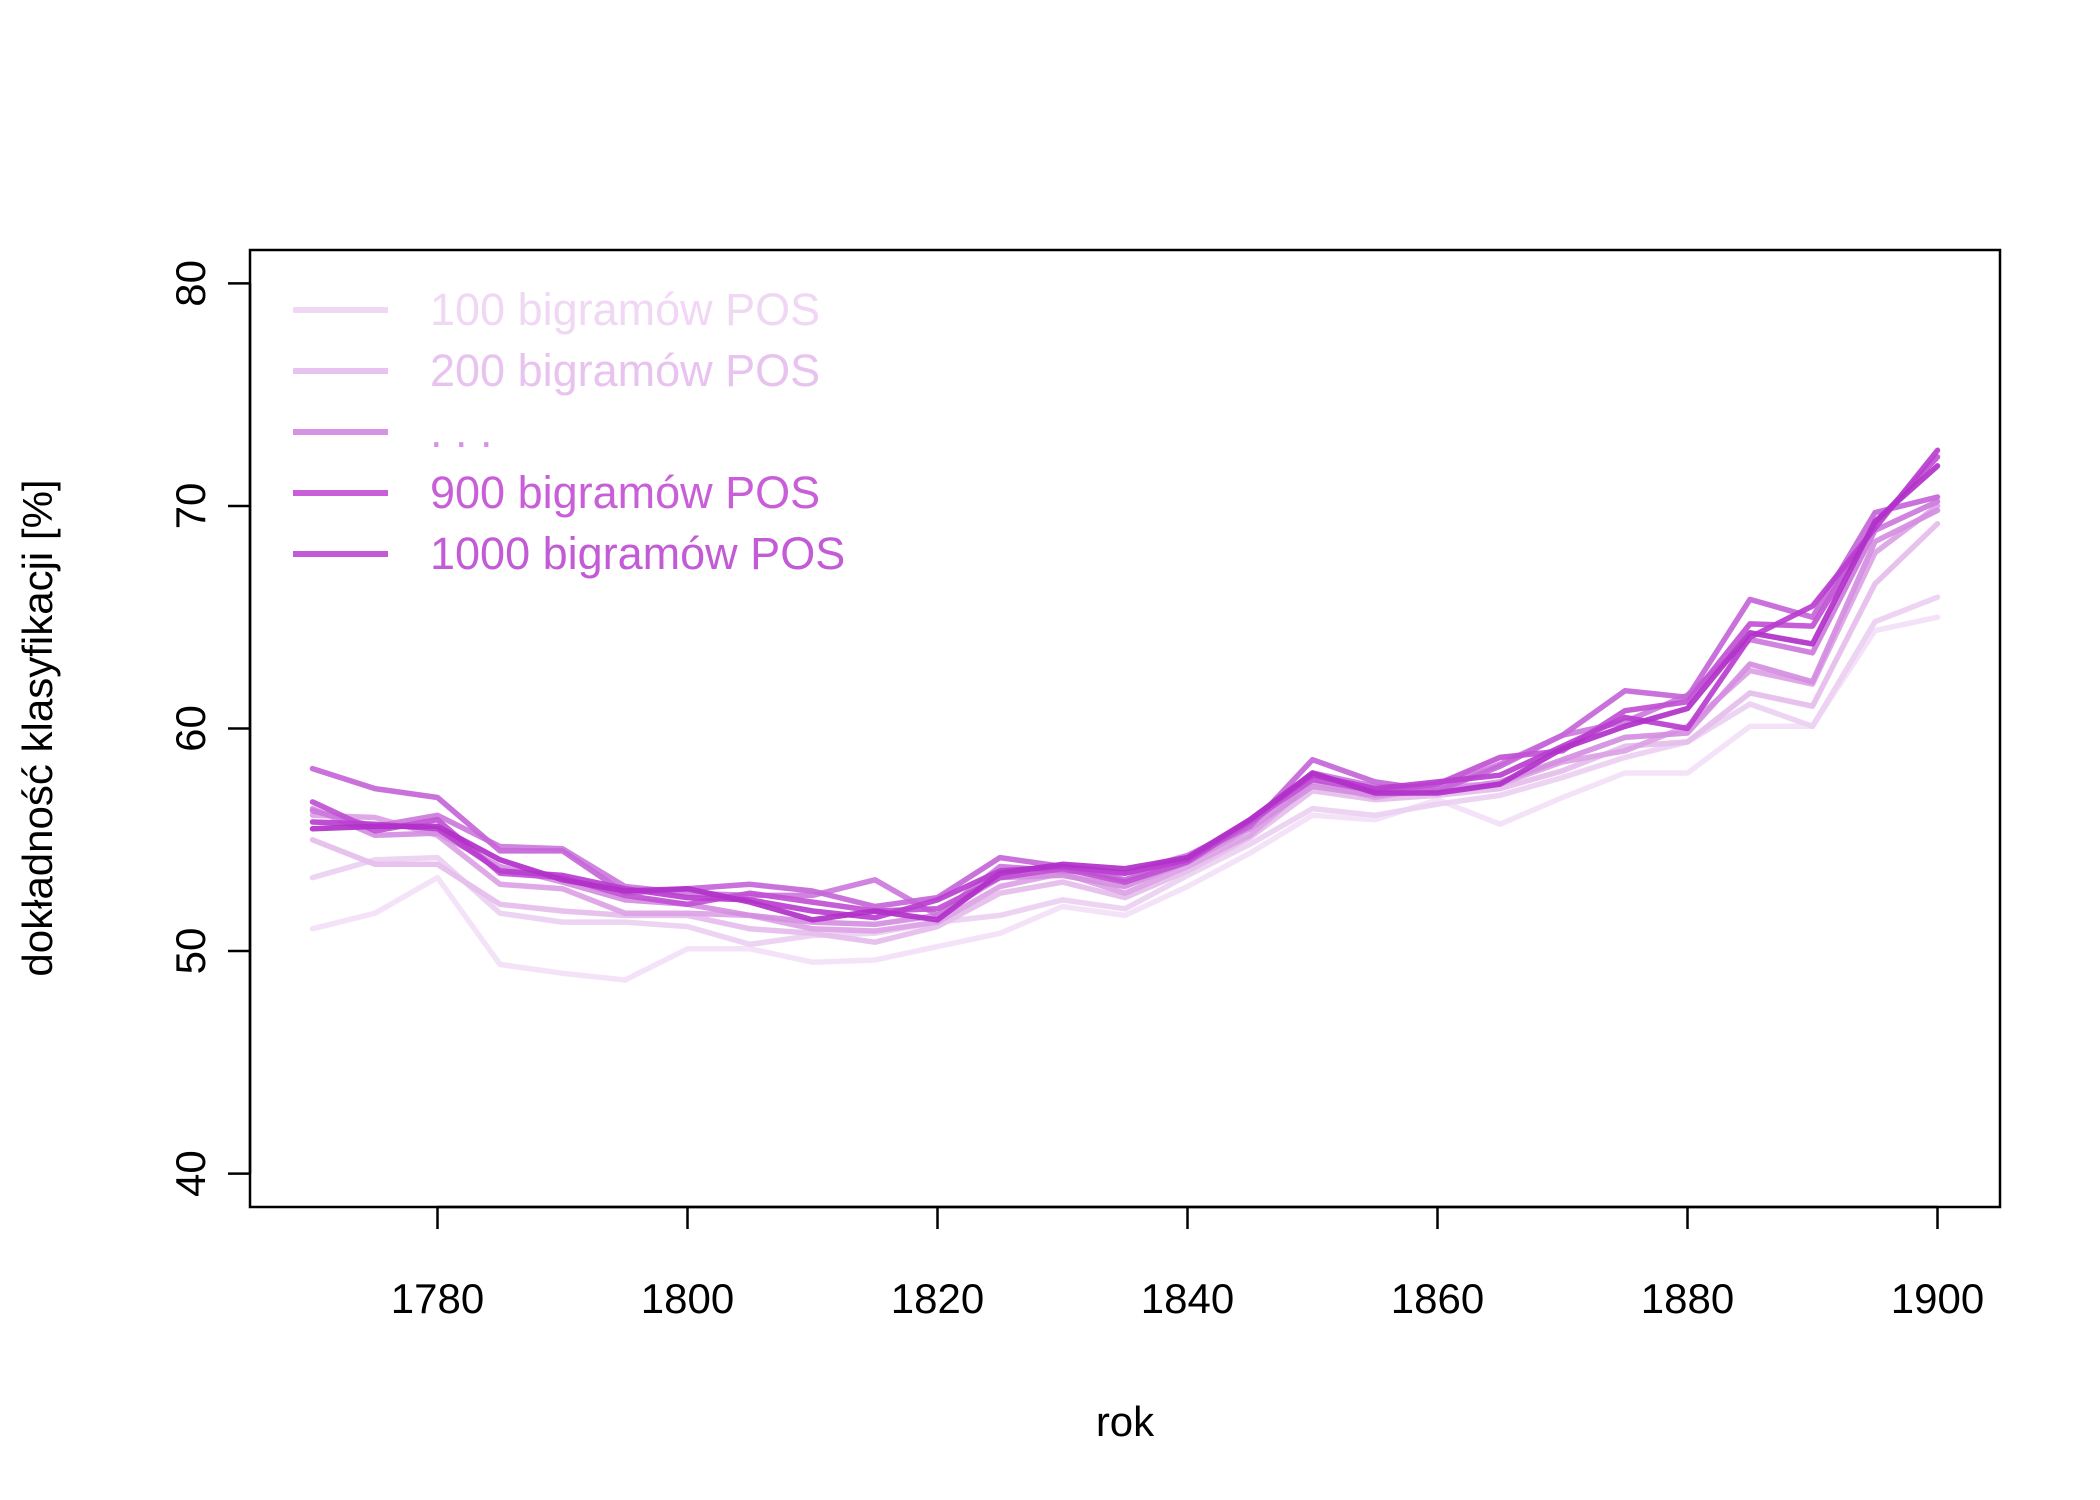 This screenshot has height=1500, width=2100. Describe the element at coordinates (190, 951) in the screenshot. I see `y-tick-label: 50` at that location.